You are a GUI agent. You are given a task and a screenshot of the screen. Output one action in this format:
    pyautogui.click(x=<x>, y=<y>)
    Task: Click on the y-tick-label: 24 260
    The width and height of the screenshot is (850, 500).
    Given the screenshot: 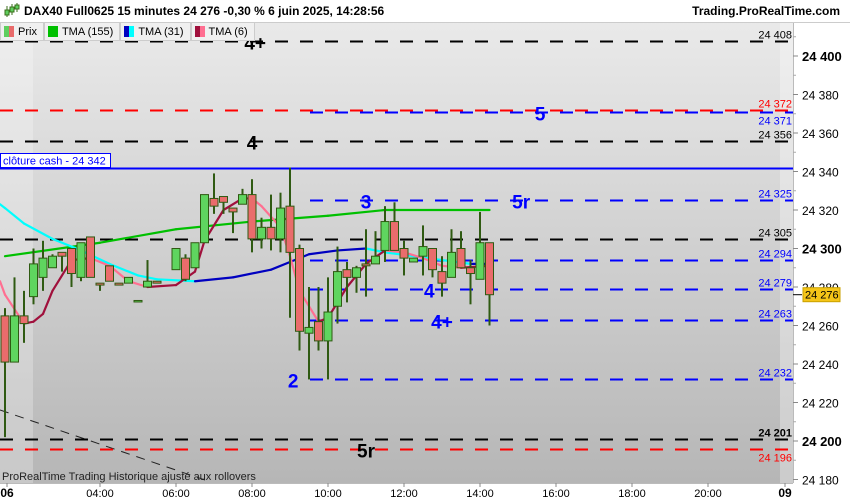 What is the action you would take?
    pyautogui.click(x=820, y=327)
    